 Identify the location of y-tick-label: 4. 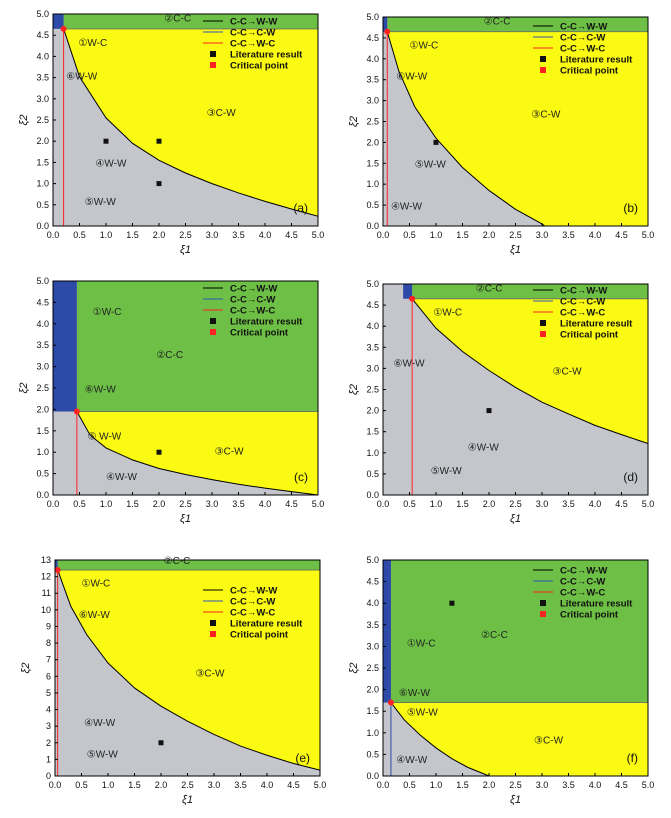
(48, 710).